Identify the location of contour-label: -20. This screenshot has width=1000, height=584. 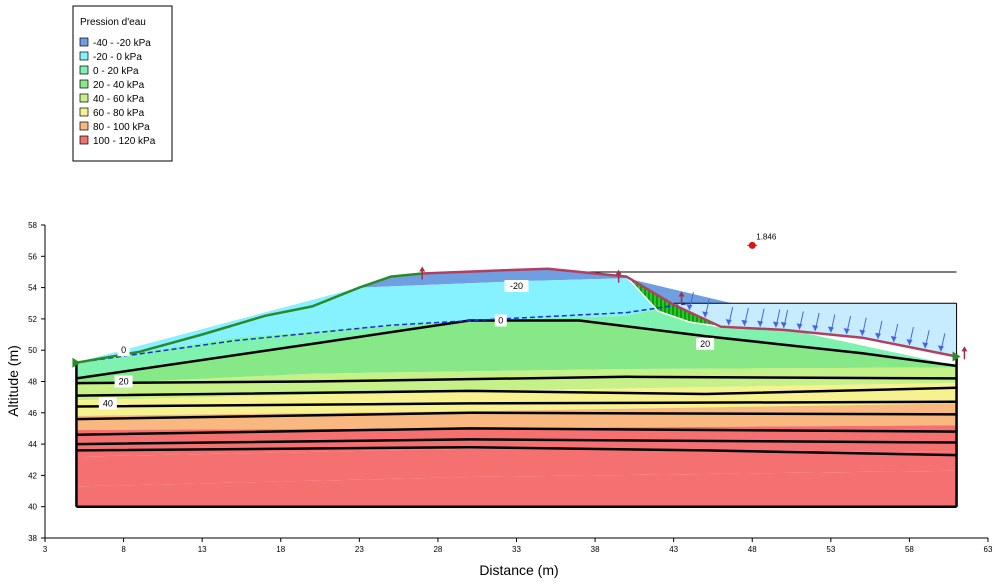
(516, 286).